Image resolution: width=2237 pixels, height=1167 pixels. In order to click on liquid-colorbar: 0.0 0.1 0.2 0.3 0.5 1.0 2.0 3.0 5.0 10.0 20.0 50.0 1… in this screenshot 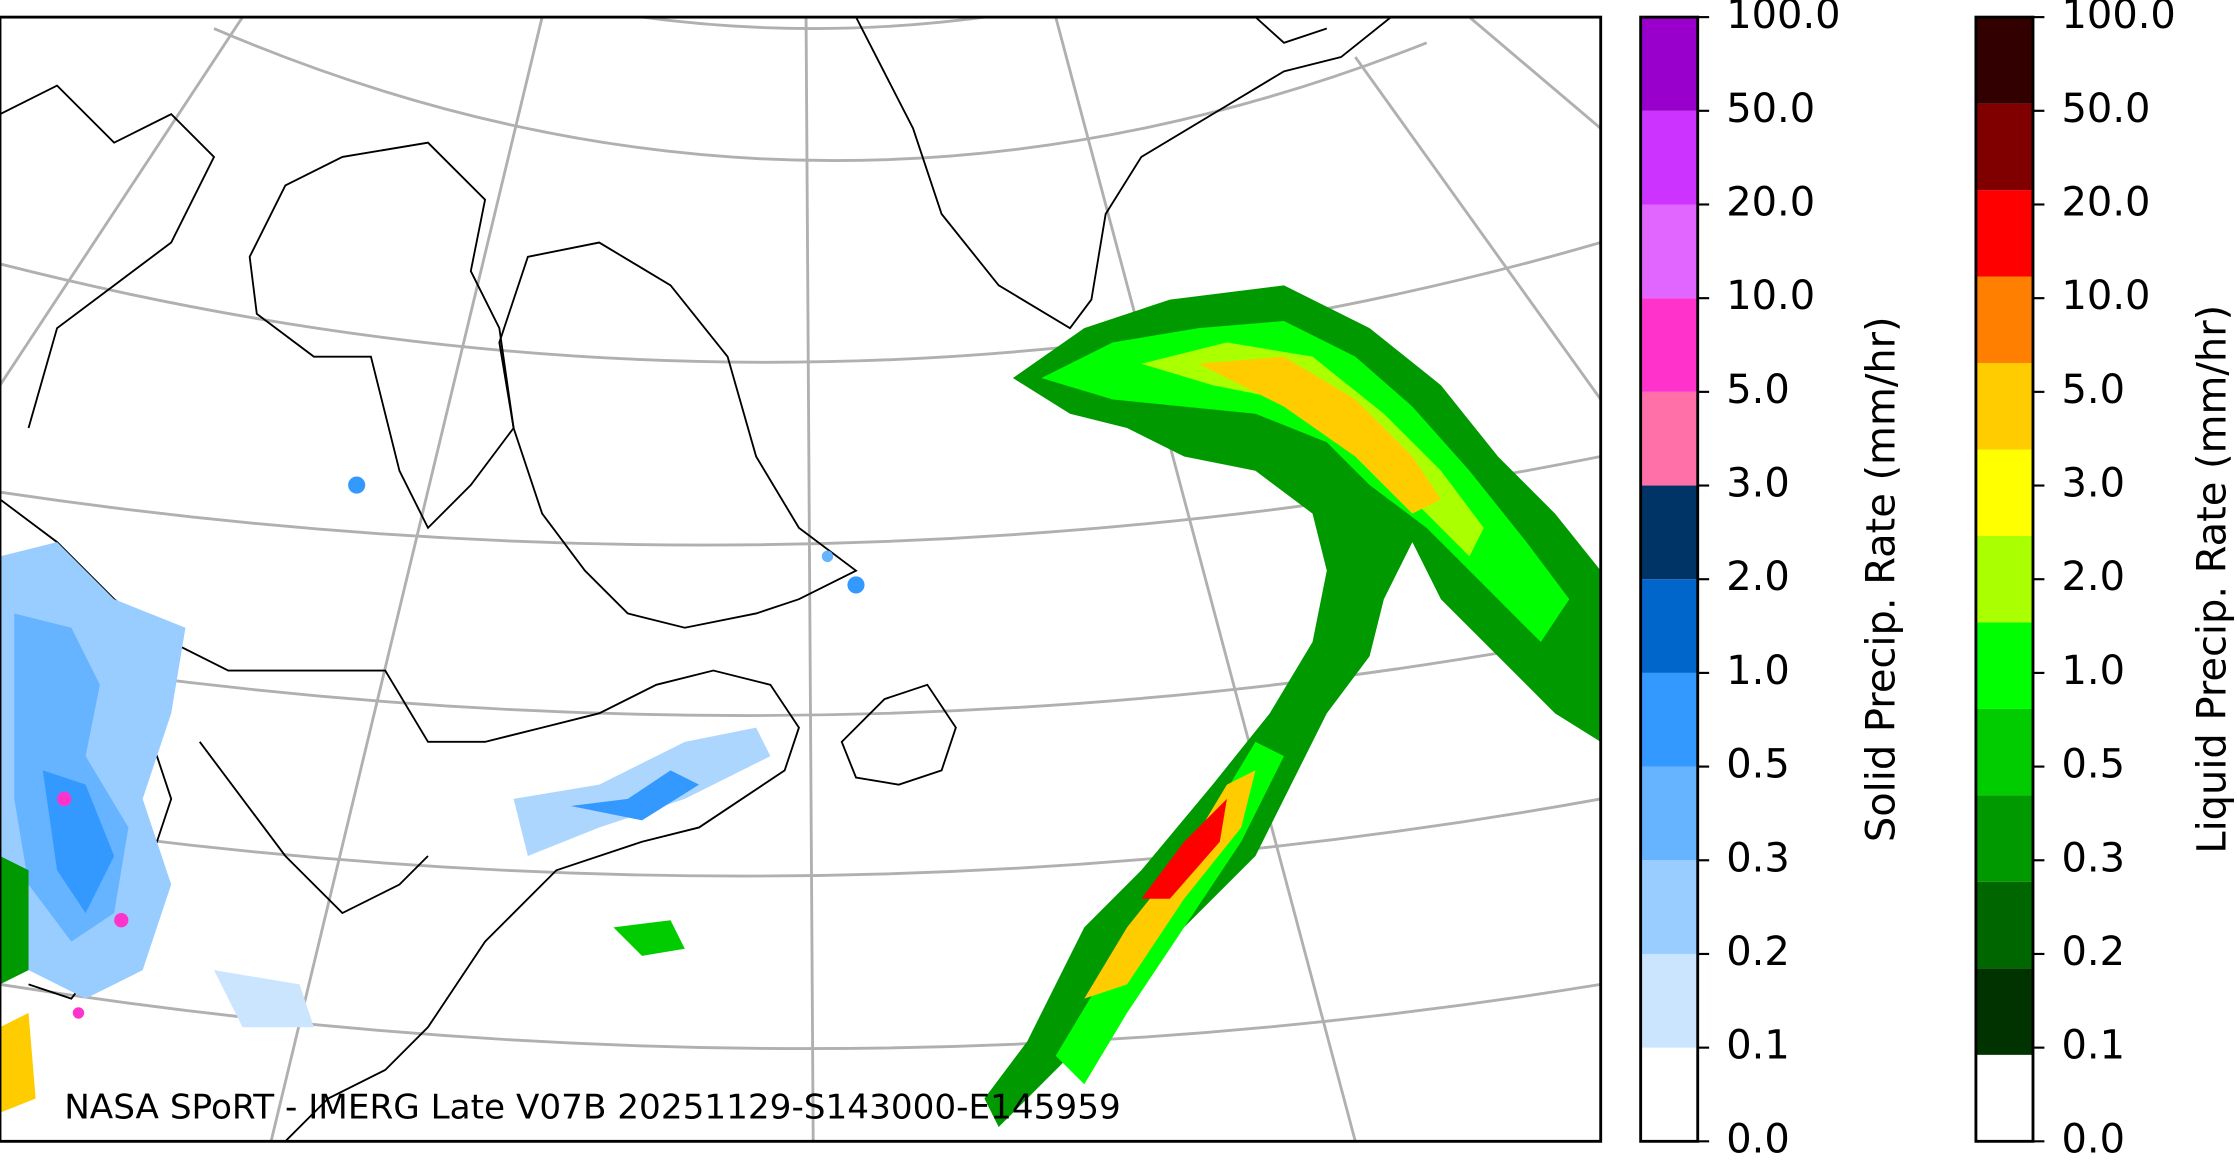, I will do `click(2105, 581)`.